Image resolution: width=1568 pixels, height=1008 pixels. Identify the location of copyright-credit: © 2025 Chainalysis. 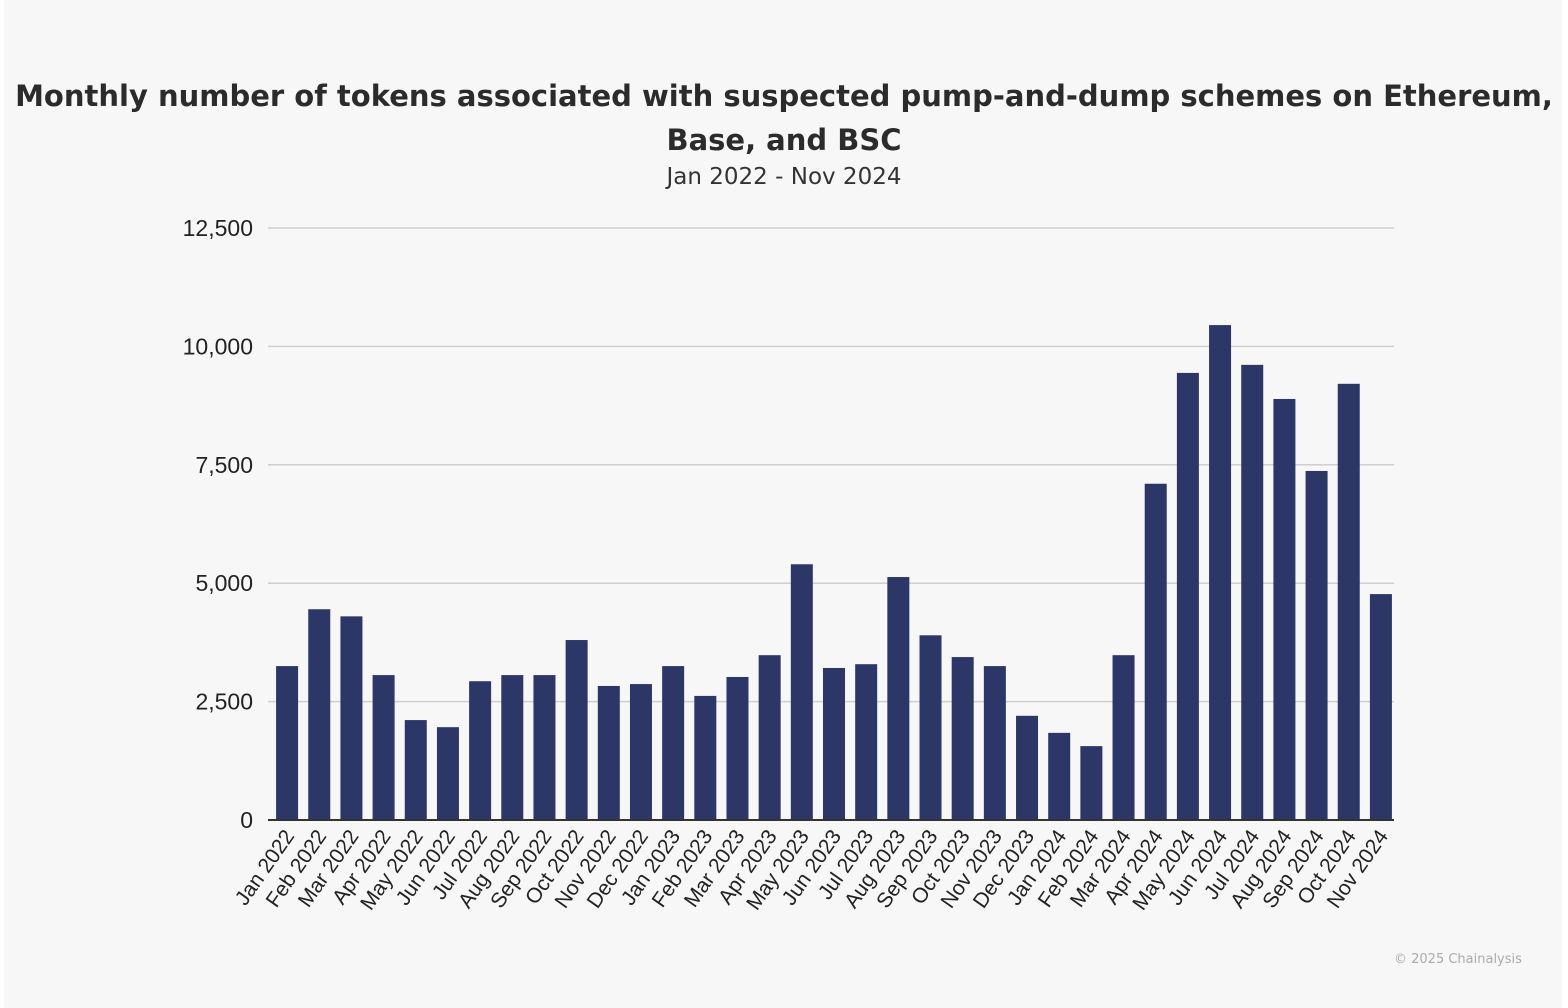
(1458, 959).